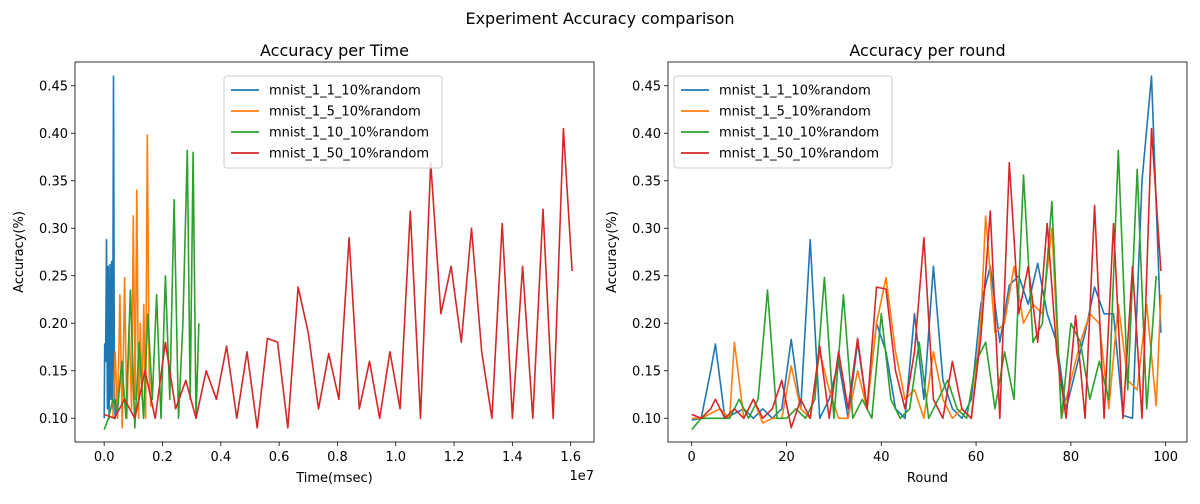  Describe the element at coordinates (692, 457) in the screenshot. I see `x-tick-label: 0` at that location.